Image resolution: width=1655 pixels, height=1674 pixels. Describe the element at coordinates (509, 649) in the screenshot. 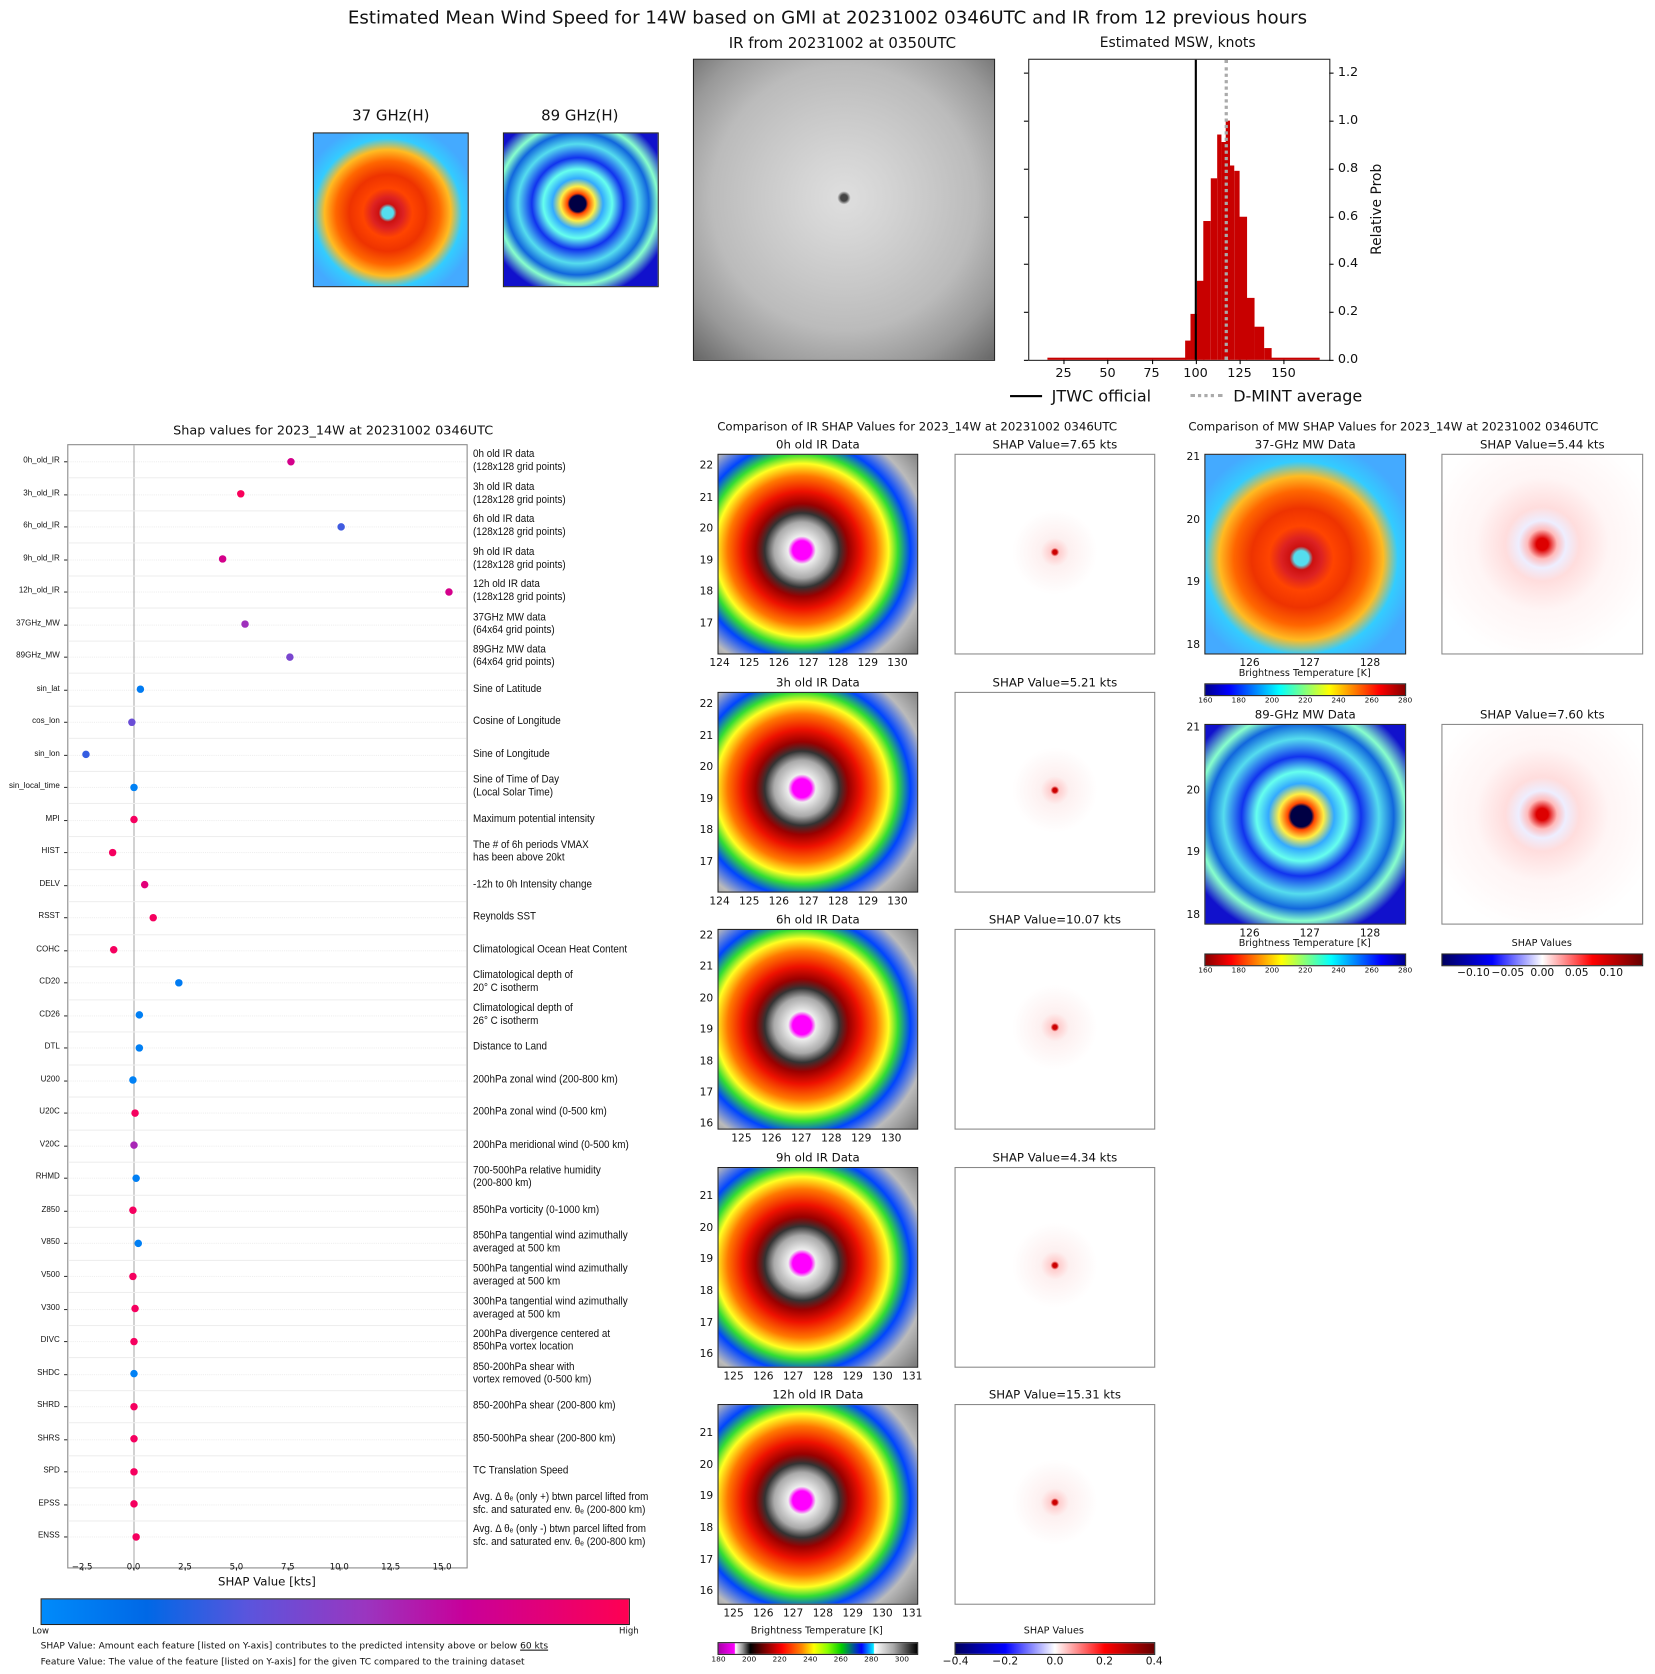

I see `feature-description: 89GHz MW data` at that location.